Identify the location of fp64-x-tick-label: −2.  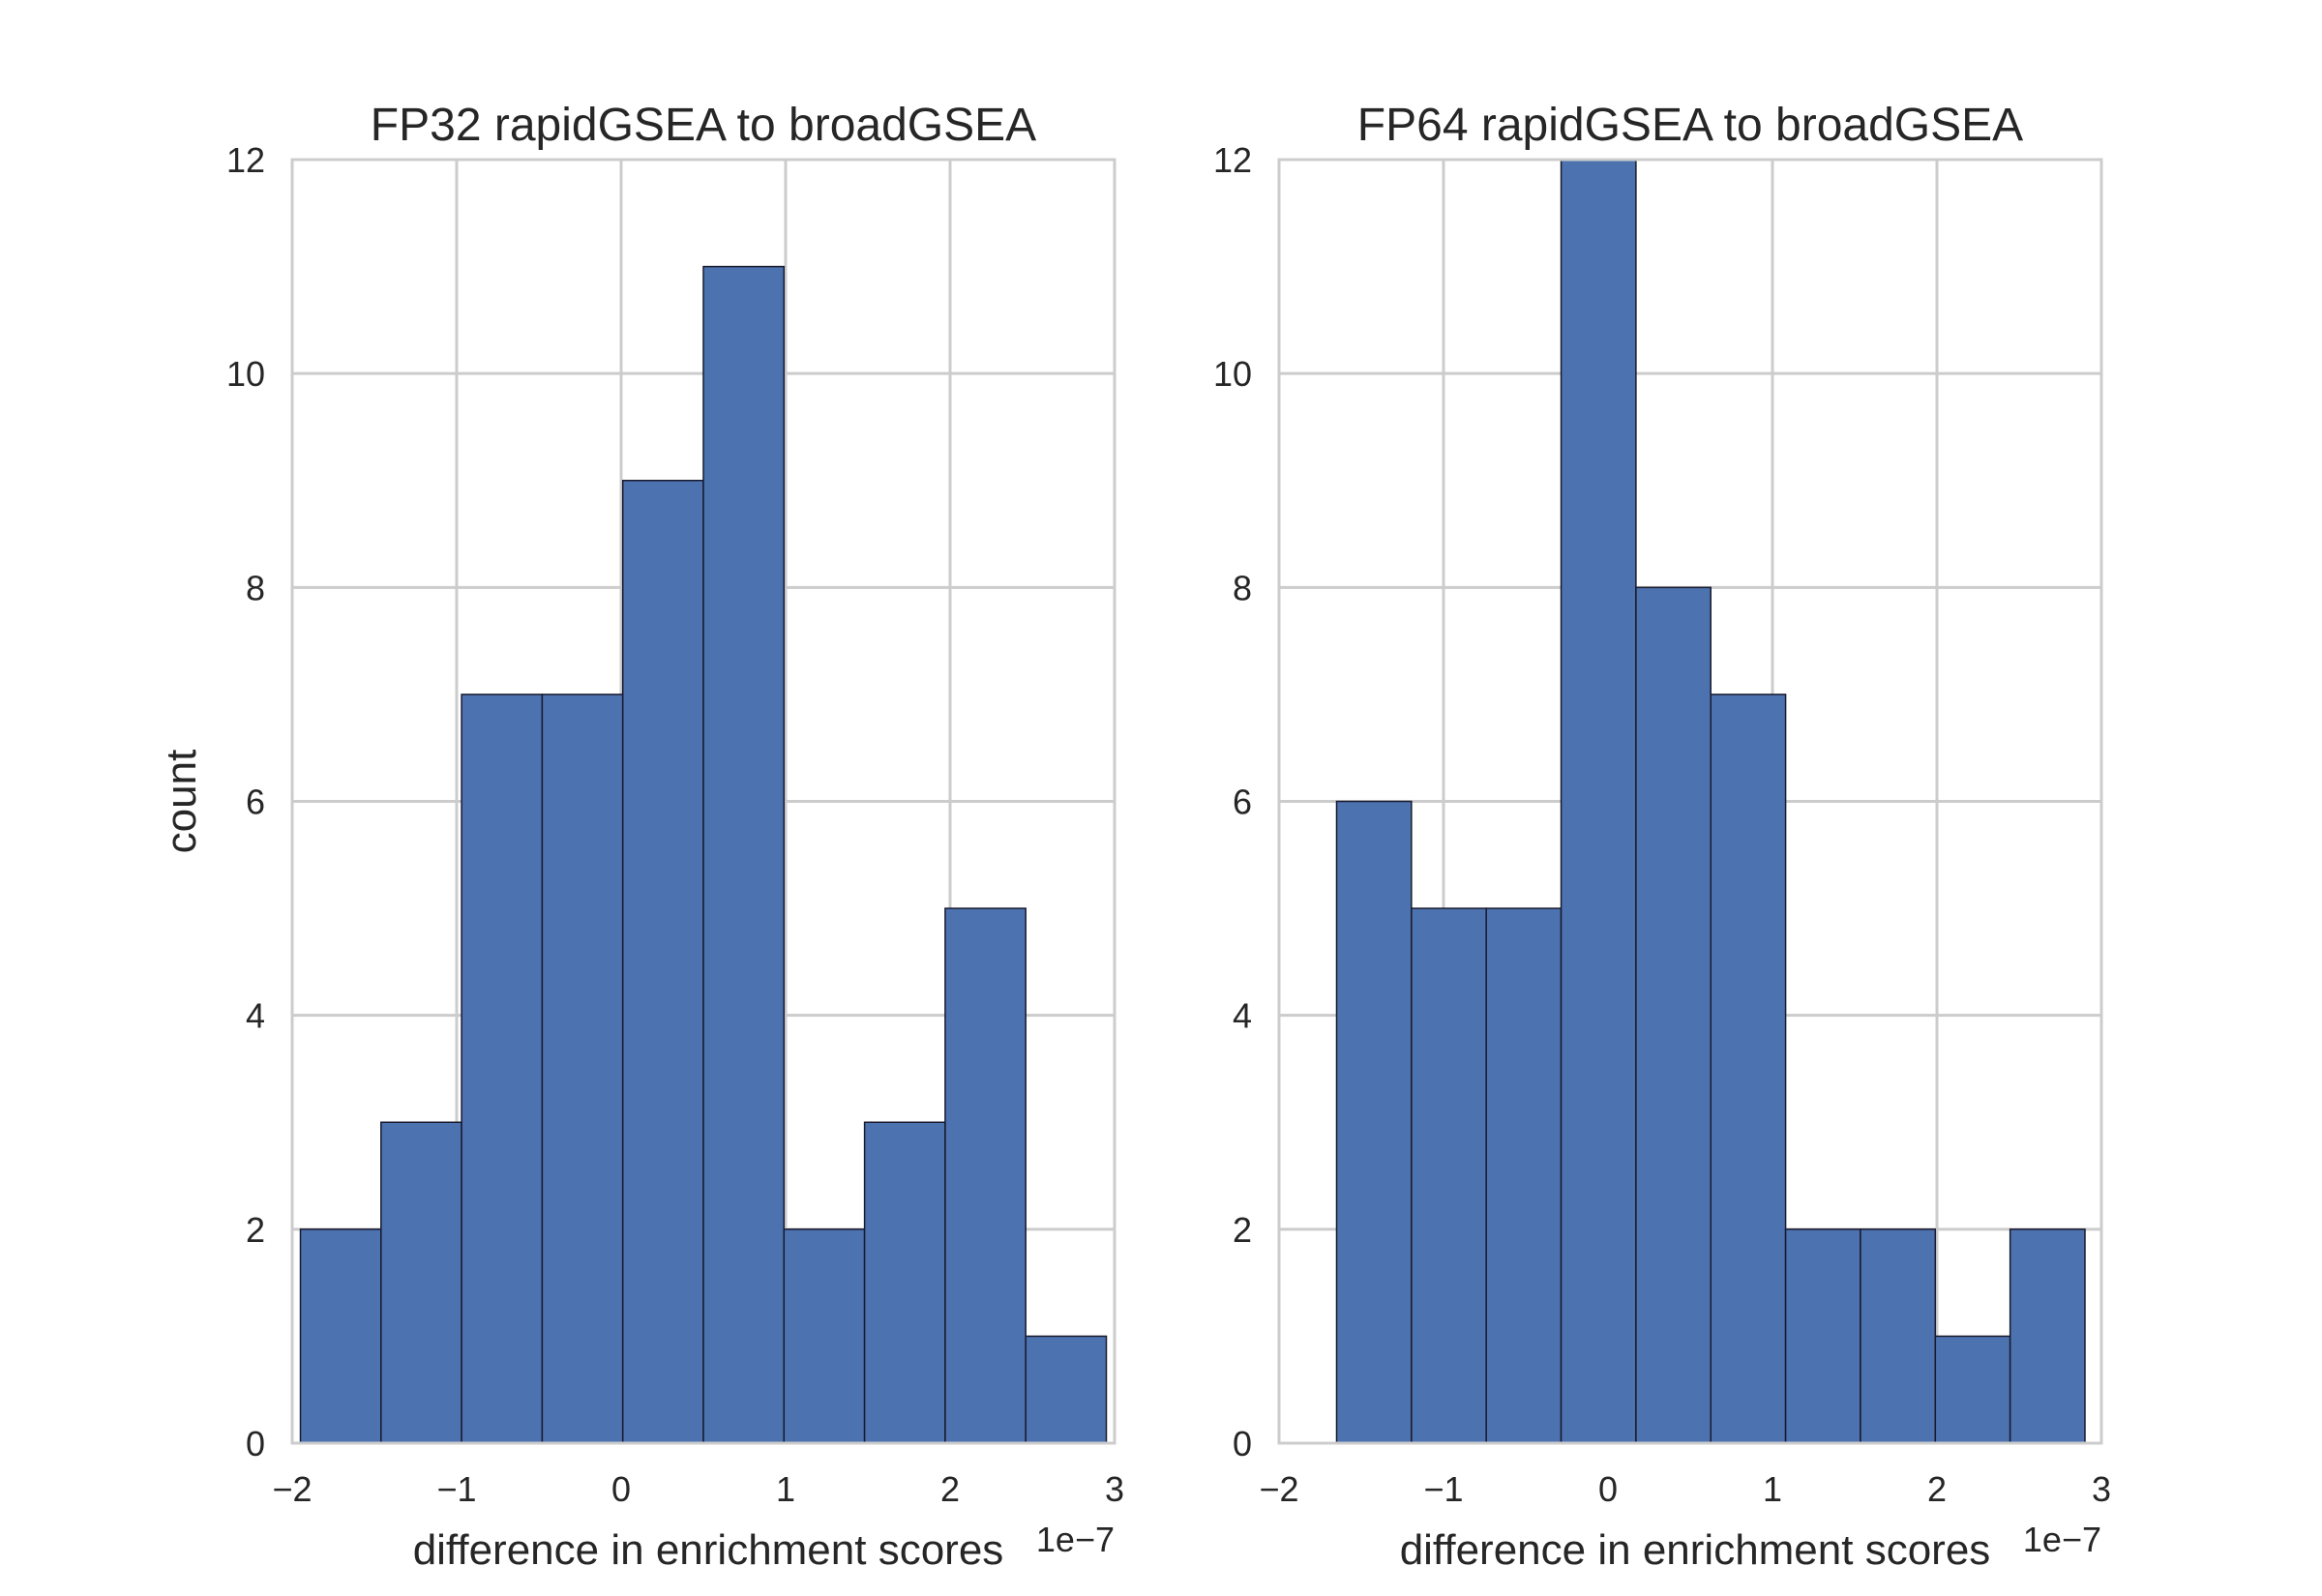
(1278, 1489).